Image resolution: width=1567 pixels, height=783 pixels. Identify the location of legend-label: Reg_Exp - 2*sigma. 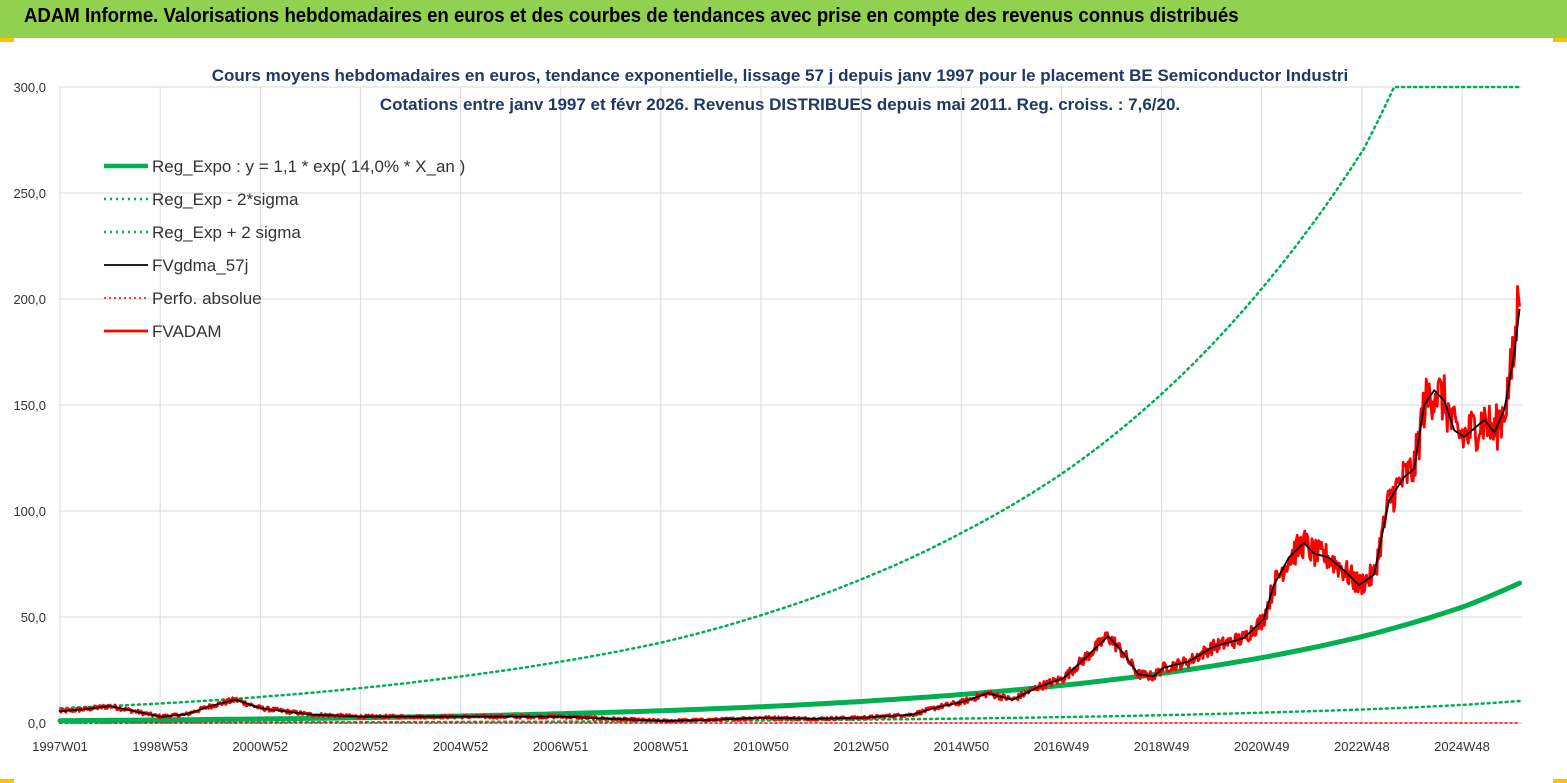
(225, 199).